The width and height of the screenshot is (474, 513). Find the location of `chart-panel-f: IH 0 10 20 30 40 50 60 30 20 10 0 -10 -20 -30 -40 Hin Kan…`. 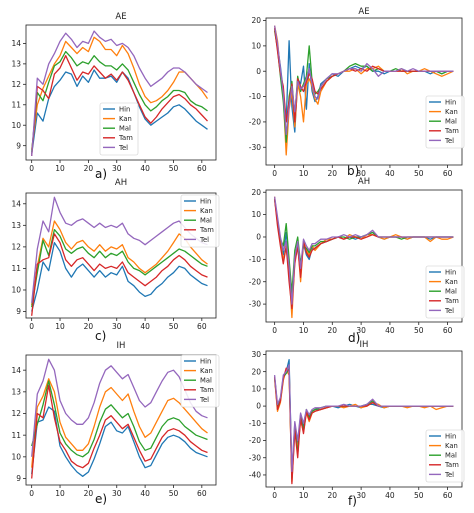

chart-panel-f: IH 0 10 20 30 40 50 60 30 20 10 0 -10 -20 -30 -40 Hin Kan… is located at coordinates (357, 424).